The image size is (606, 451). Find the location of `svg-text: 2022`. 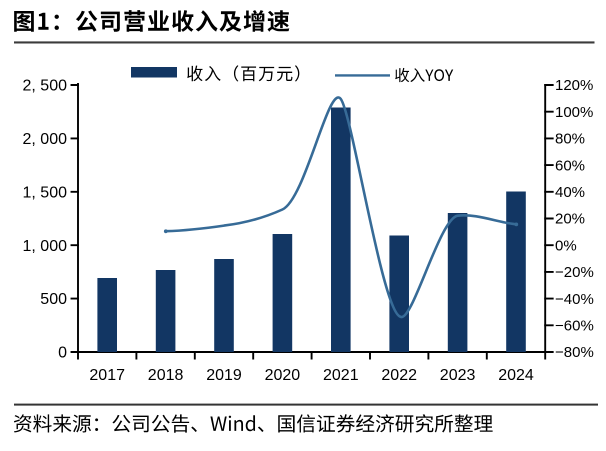

svg-text: 2022 is located at coordinates (399, 375).